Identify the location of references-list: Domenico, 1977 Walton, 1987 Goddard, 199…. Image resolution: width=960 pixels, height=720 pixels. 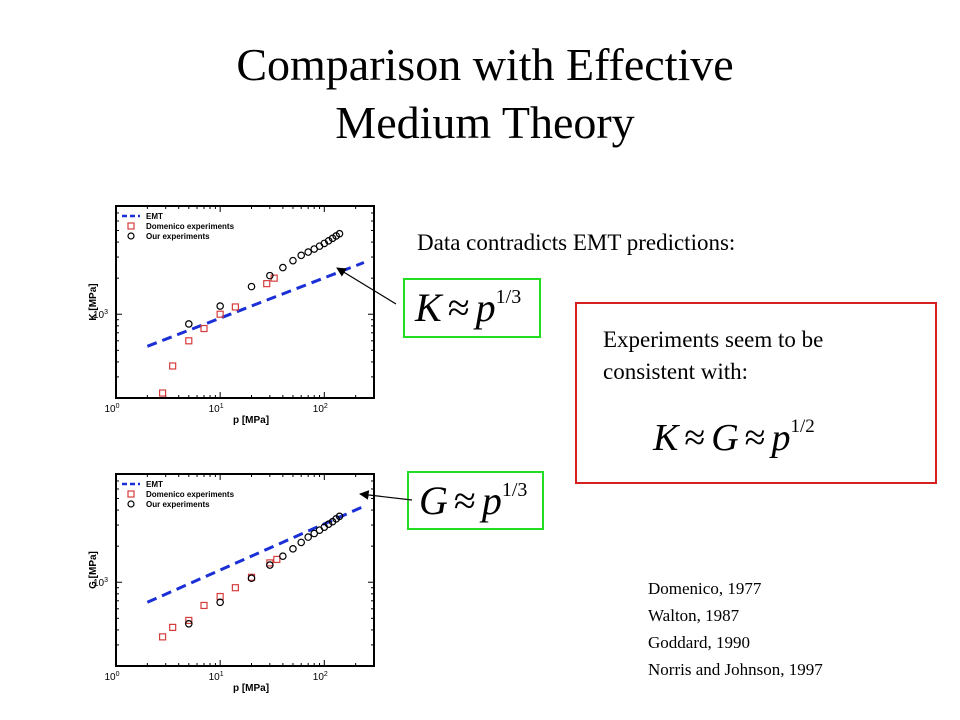
(735, 629).